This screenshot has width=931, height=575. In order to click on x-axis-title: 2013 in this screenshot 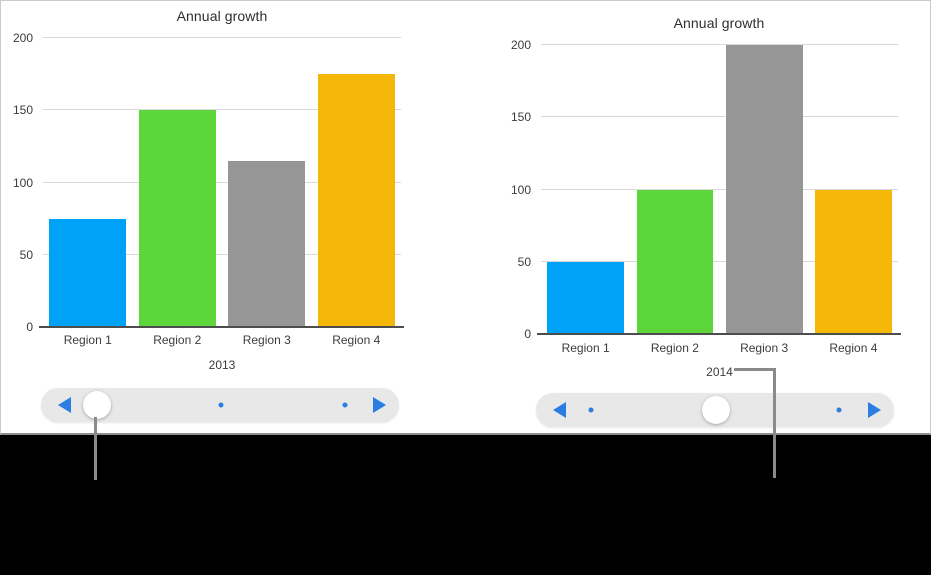, I will do `click(222, 365)`.